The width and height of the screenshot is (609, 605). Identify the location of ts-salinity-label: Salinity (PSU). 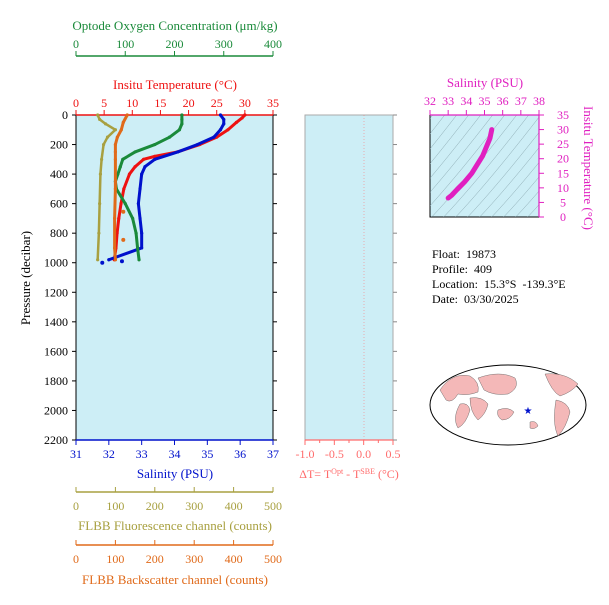
(485, 82).